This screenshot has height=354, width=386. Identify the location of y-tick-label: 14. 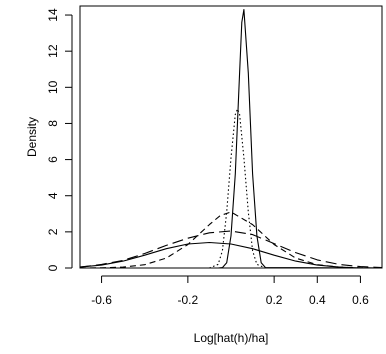
(53, 15).